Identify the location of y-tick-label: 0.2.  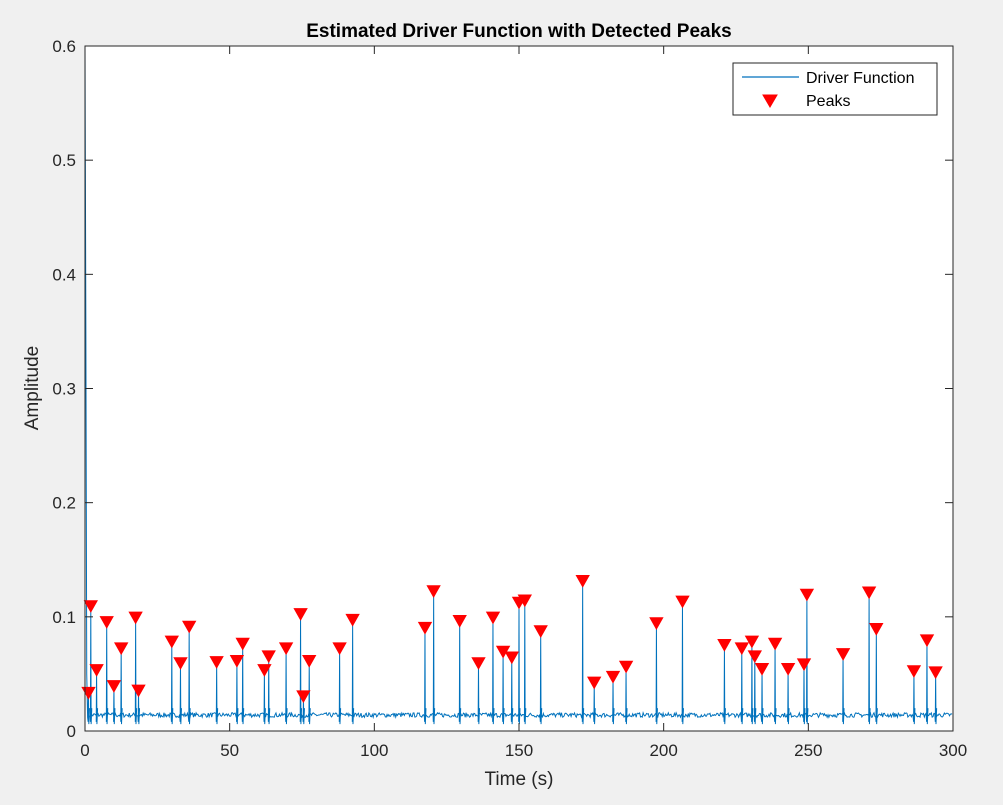
(64, 503).